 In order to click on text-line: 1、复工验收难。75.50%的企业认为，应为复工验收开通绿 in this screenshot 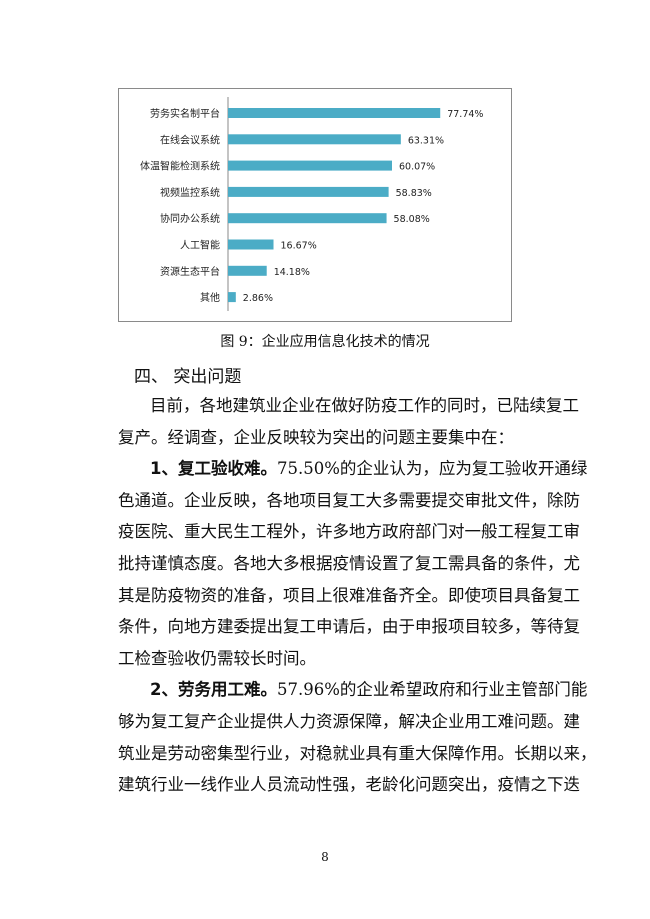, I will do `click(368, 469)`.